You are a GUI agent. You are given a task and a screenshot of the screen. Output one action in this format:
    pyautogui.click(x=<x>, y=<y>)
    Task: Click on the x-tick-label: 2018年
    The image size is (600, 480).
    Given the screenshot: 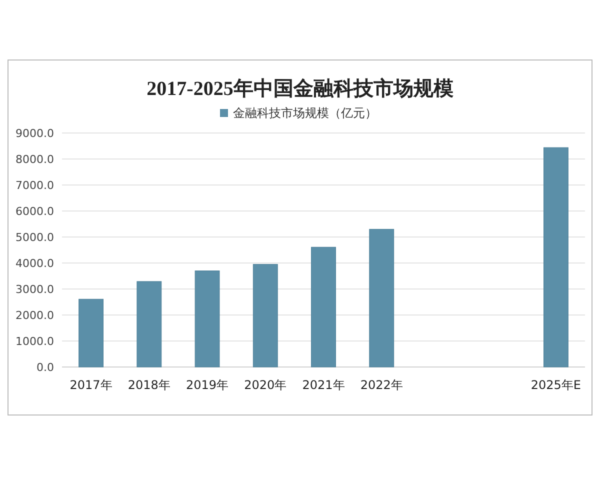 What is the action you would take?
    pyautogui.click(x=149, y=385)
    